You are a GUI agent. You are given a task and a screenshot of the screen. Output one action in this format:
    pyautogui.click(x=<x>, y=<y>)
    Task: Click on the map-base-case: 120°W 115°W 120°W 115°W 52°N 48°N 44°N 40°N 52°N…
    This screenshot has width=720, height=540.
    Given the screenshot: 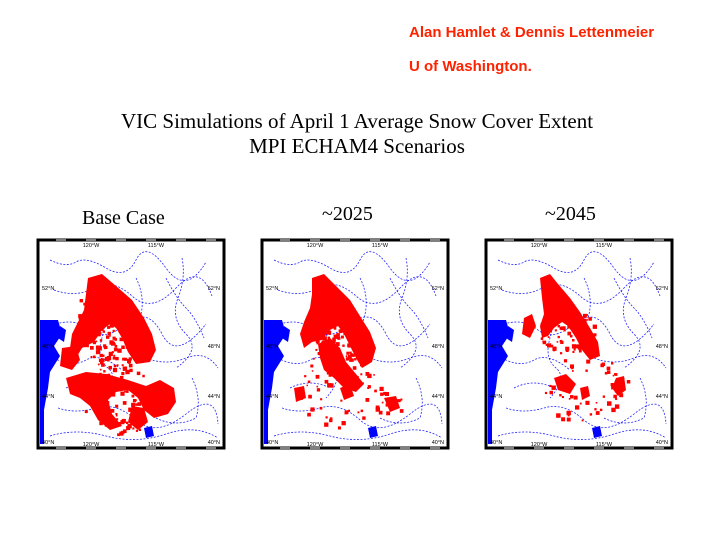 What is the action you would take?
    pyautogui.click(x=131, y=344)
    